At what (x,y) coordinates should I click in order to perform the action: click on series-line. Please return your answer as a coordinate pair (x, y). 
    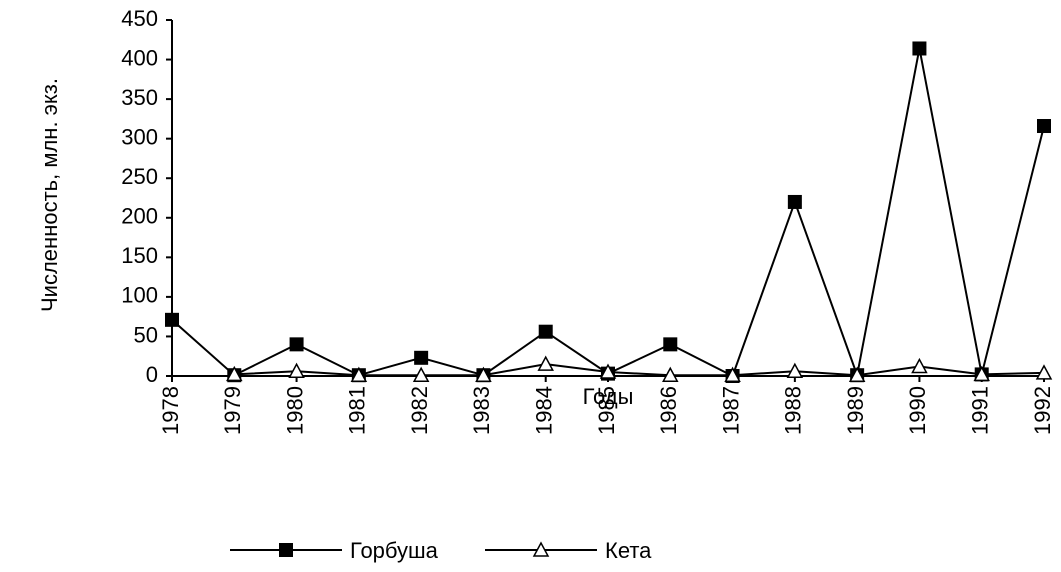
    Looking at the image, I should click on (639, 370).